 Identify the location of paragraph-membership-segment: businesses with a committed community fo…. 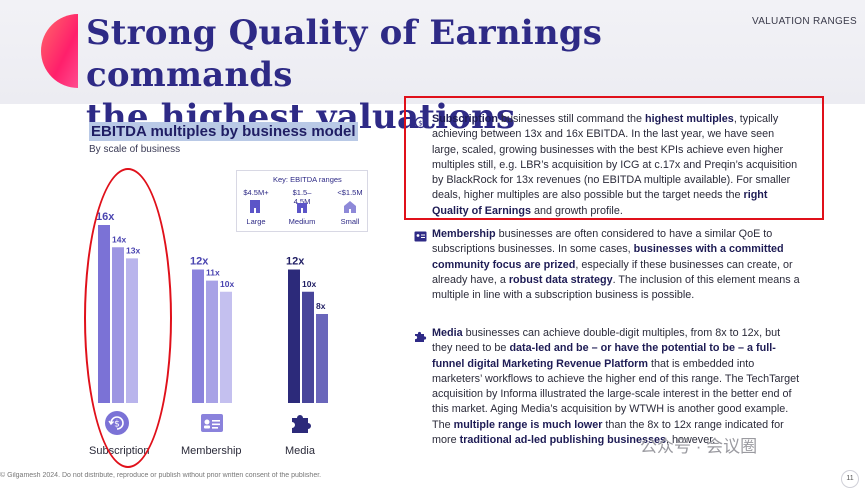
(608, 257).